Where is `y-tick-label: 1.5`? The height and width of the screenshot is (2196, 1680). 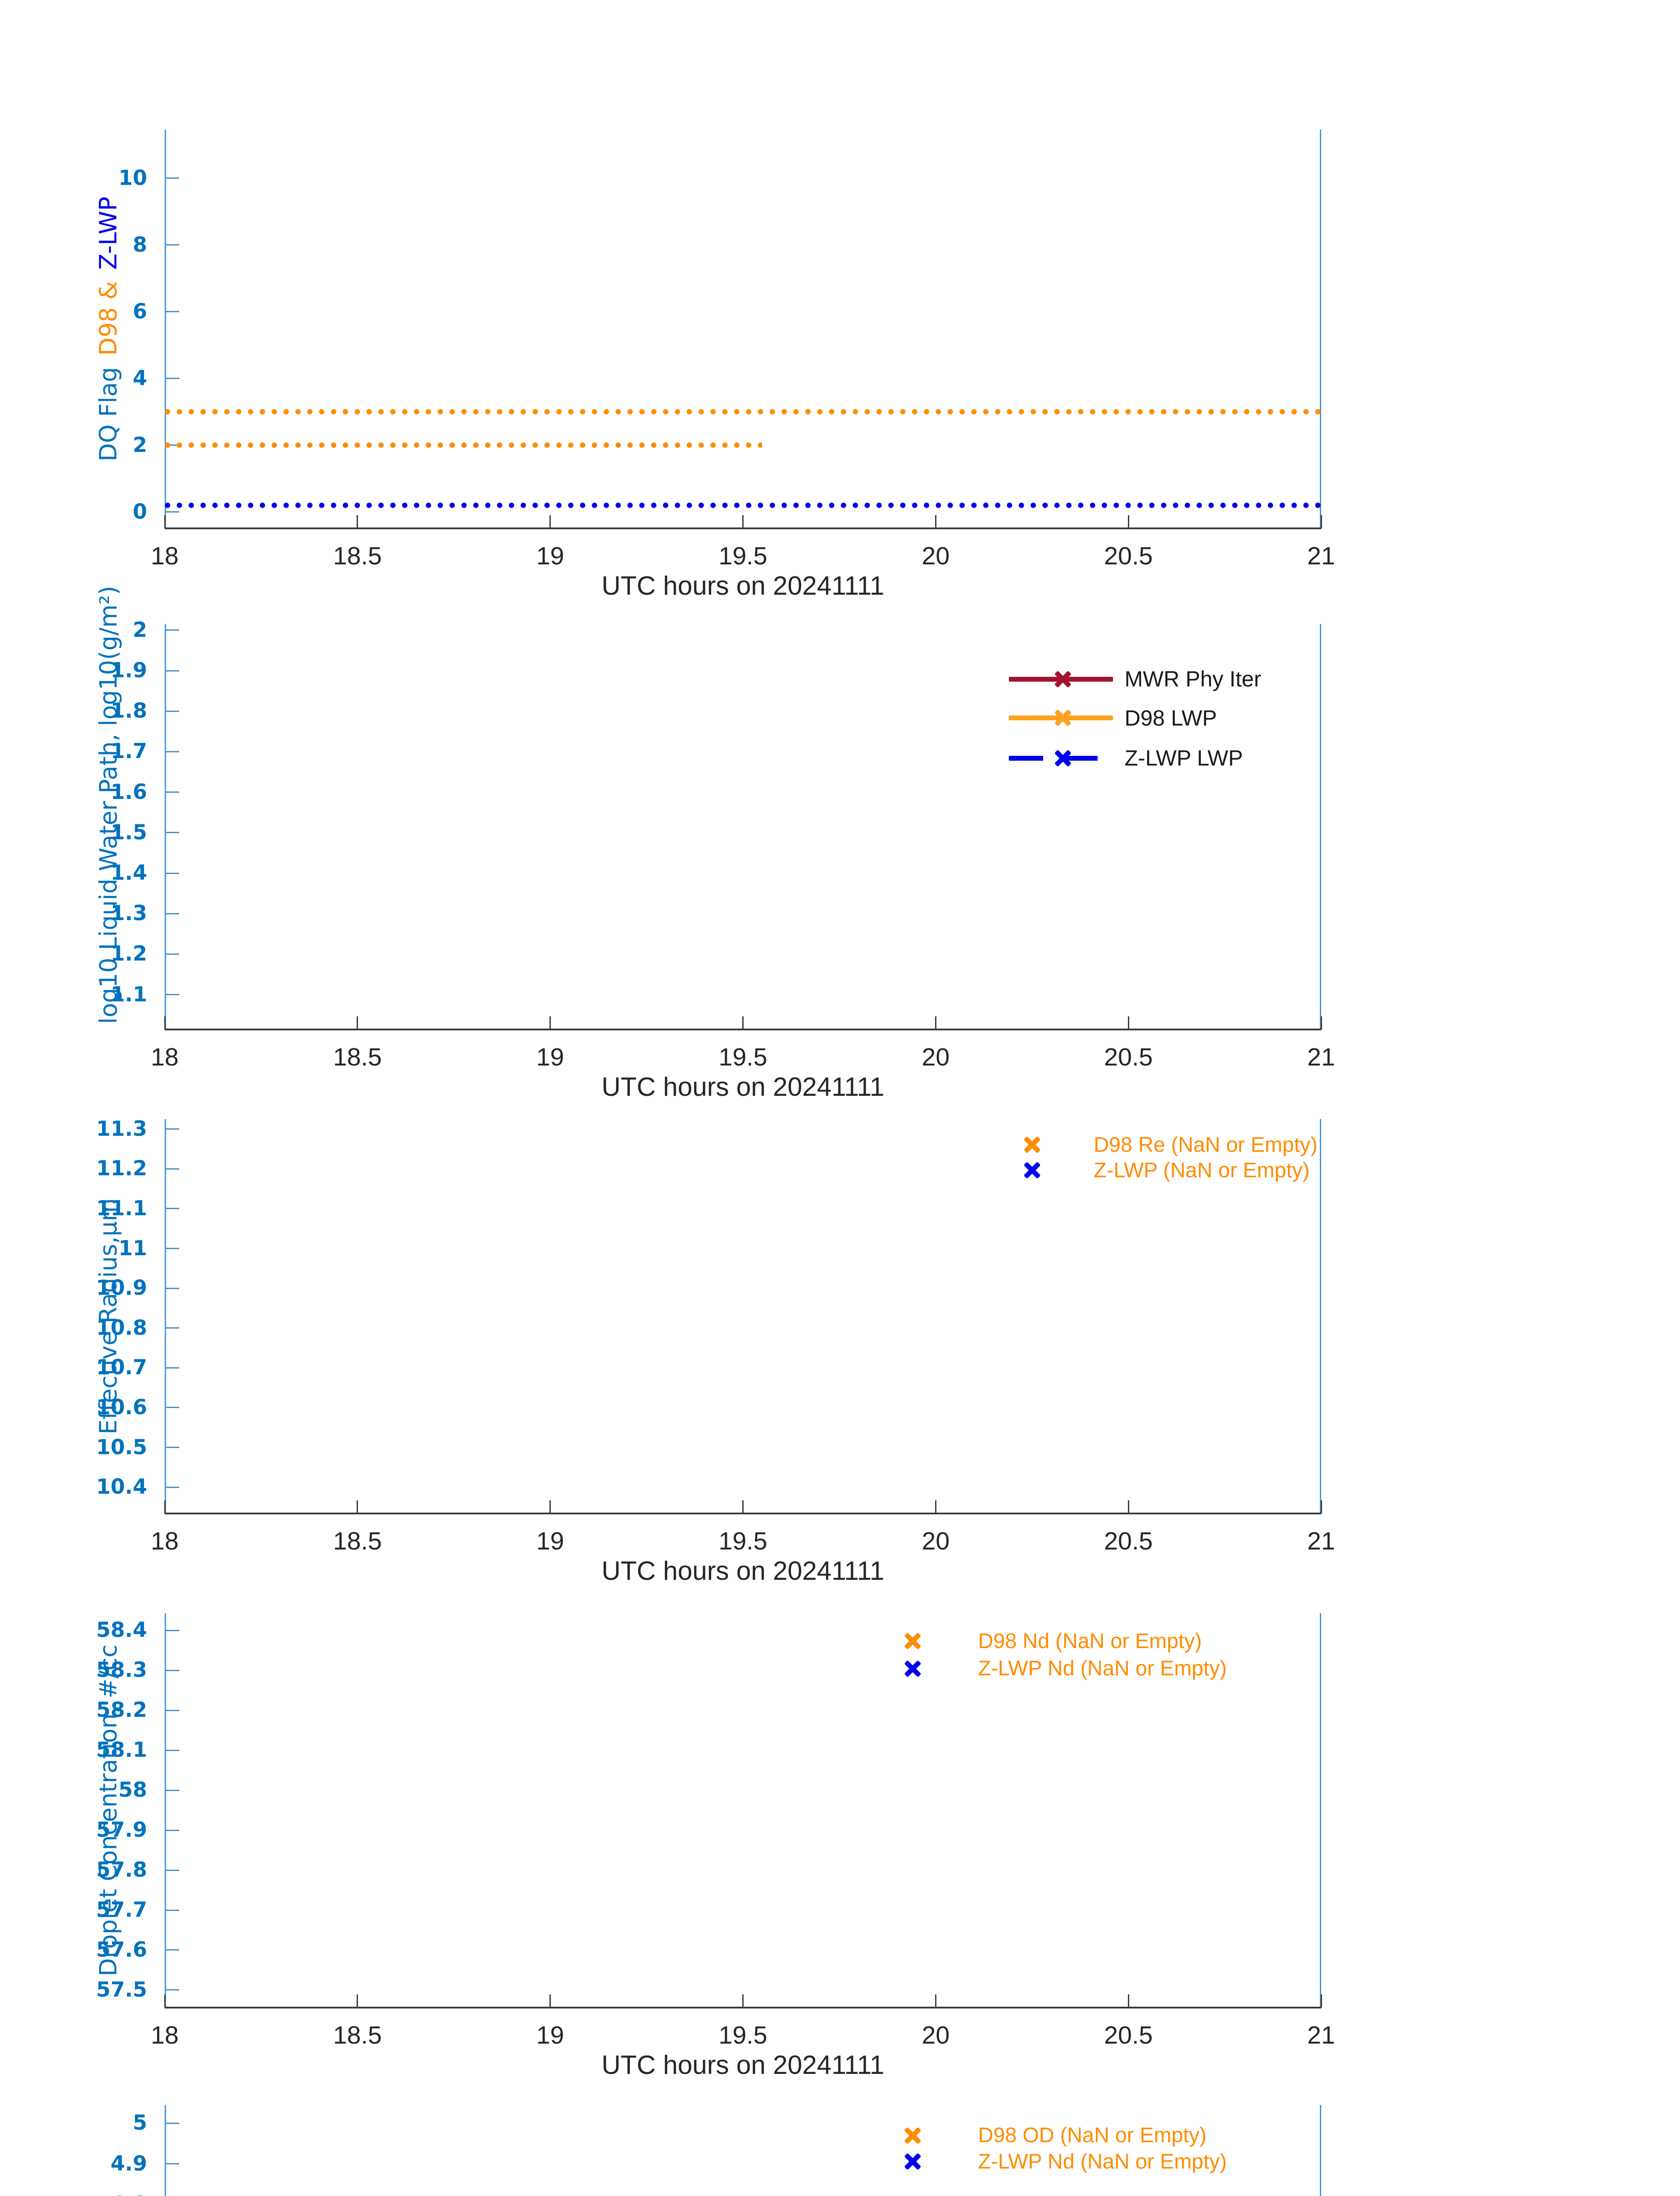 y-tick-label: 1.5 is located at coordinates (128, 832).